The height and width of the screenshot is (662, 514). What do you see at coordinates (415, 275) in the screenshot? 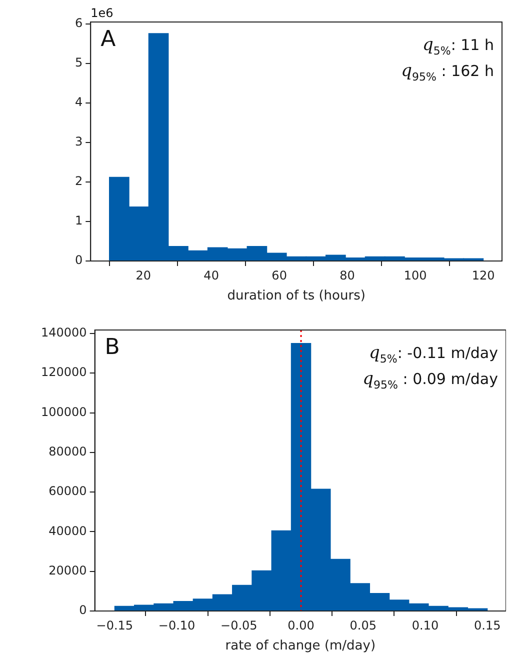
I see `x-tick-label: 100` at bounding box center [415, 275].